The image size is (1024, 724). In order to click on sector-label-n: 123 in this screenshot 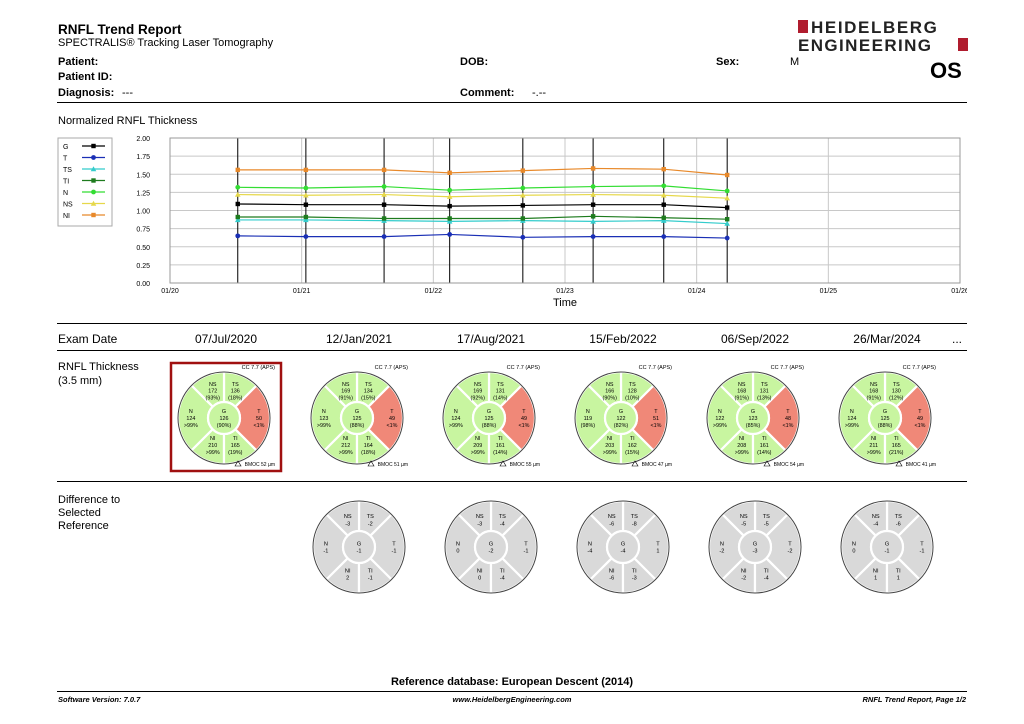, I will do `click(323, 419)`.